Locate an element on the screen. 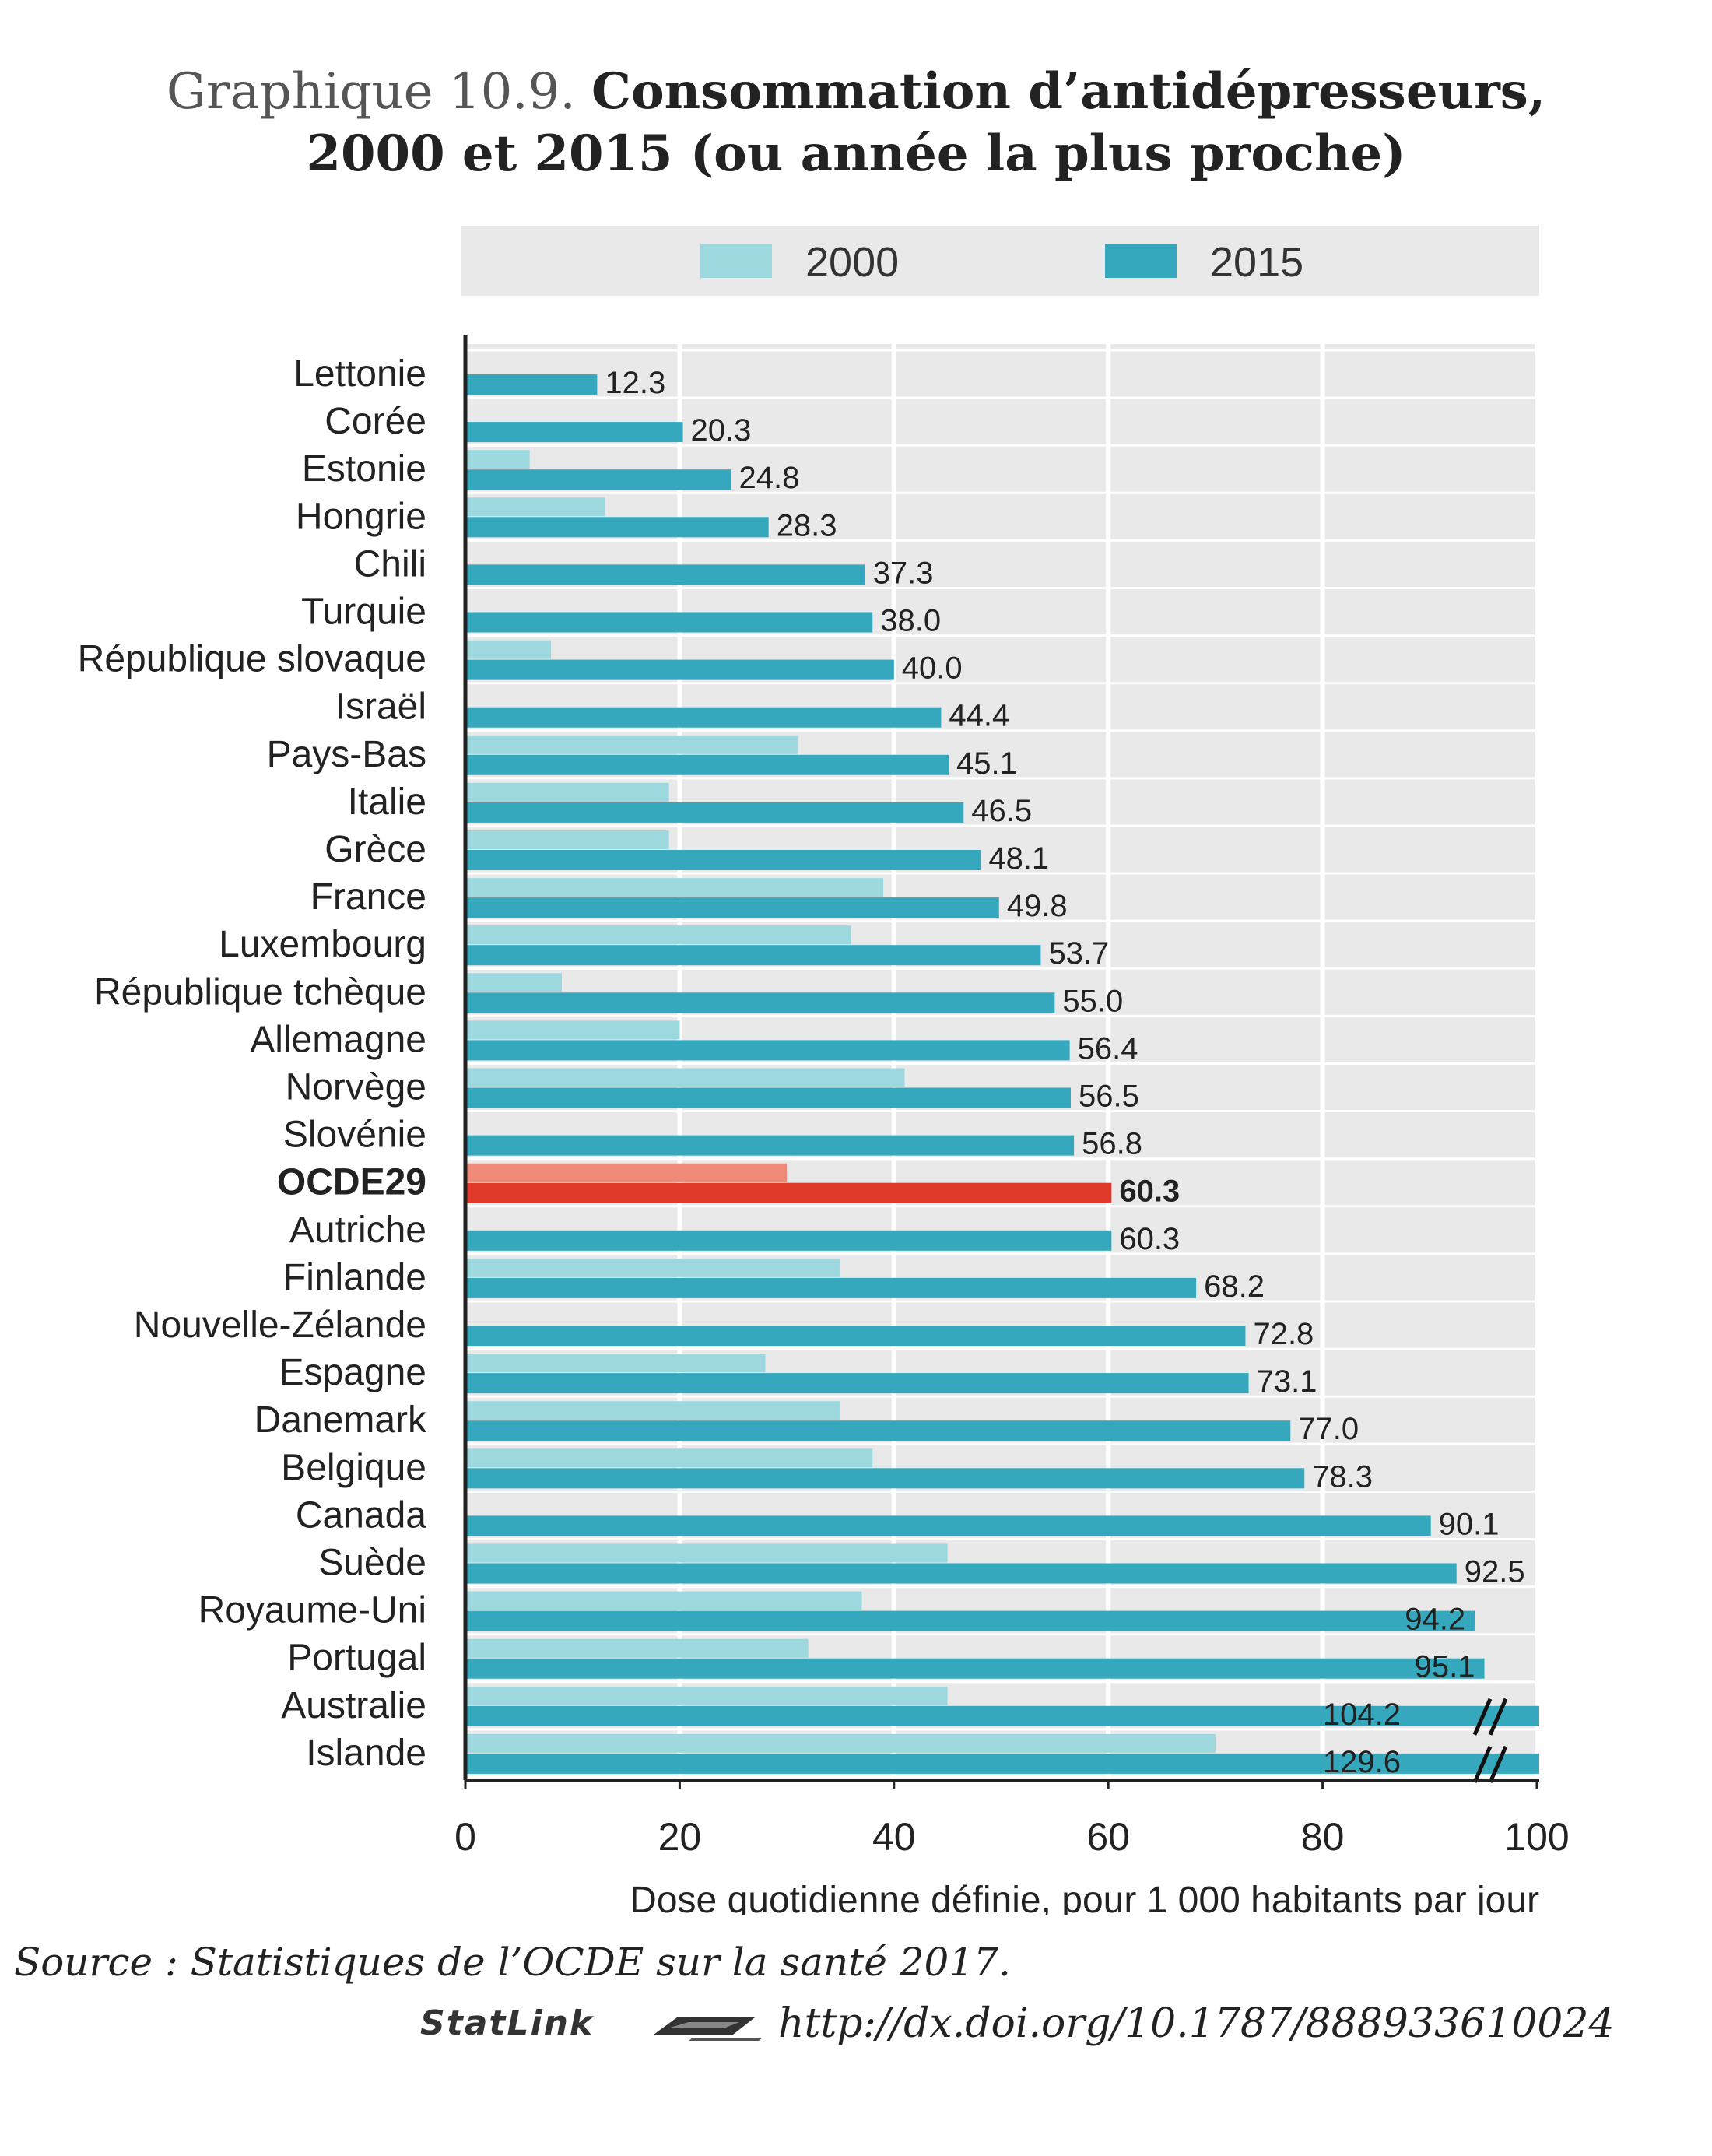 The width and height of the screenshot is (1712, 2156). title-prefix: Graphique 10.9. is located at coordinates (371, 92).